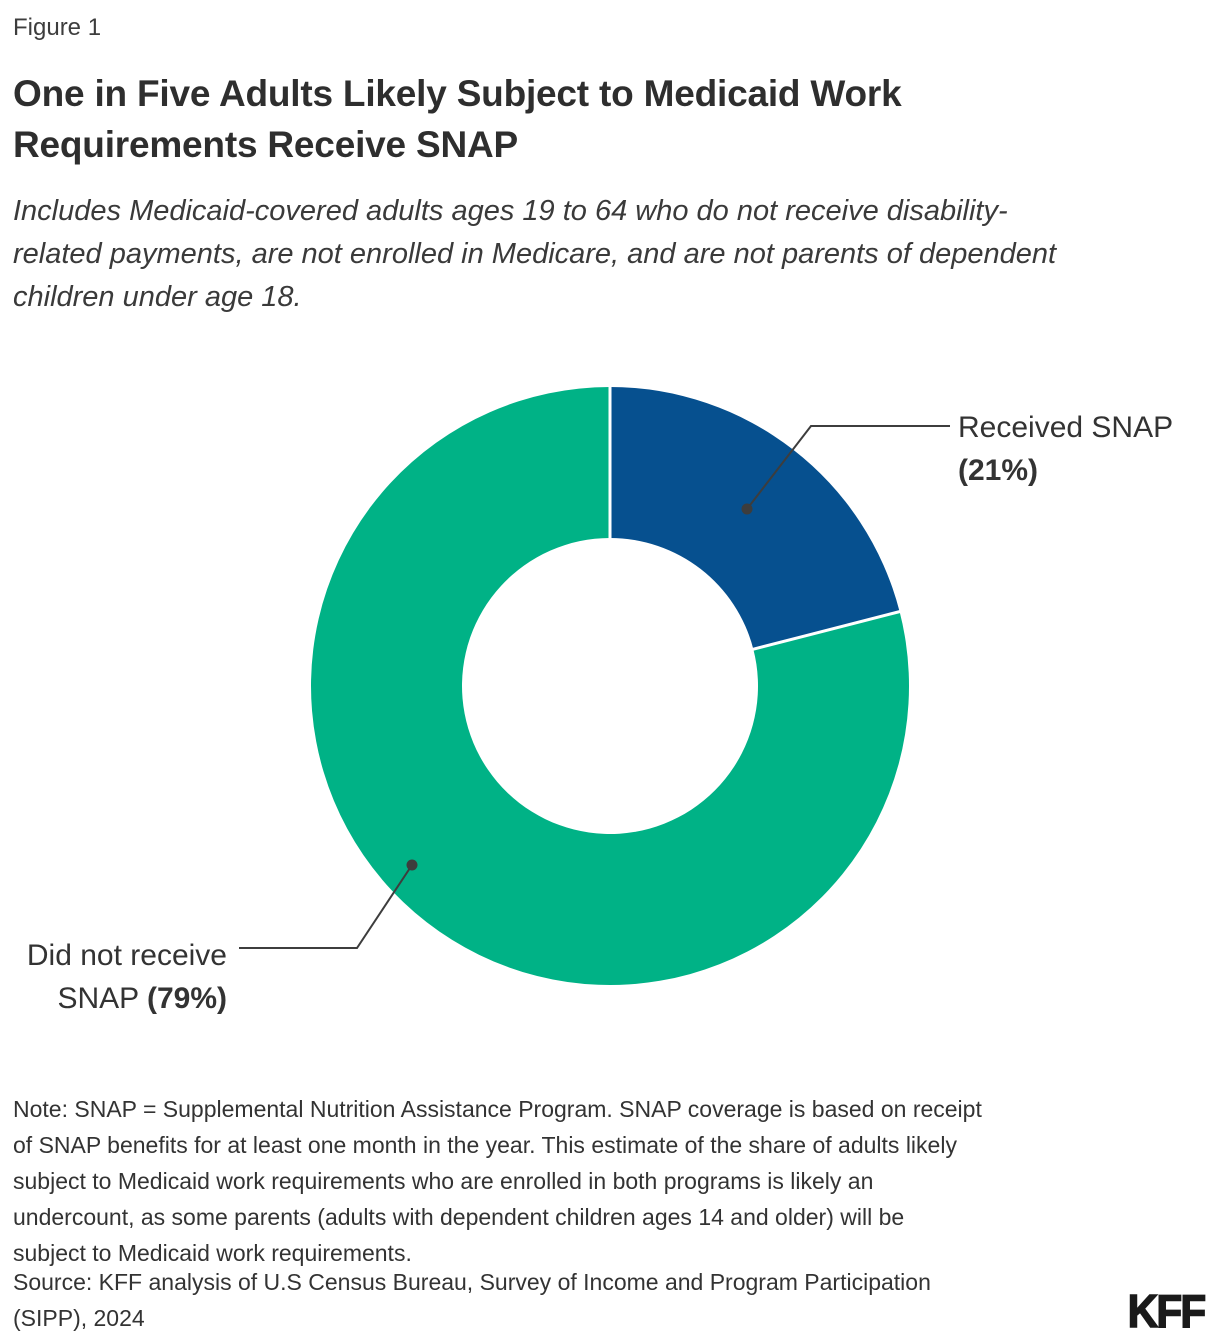  Describe the element at coordinates (1065, 449) in the screenshot. I see `callout-received-snap: Received SNAP (21%)` at that location.